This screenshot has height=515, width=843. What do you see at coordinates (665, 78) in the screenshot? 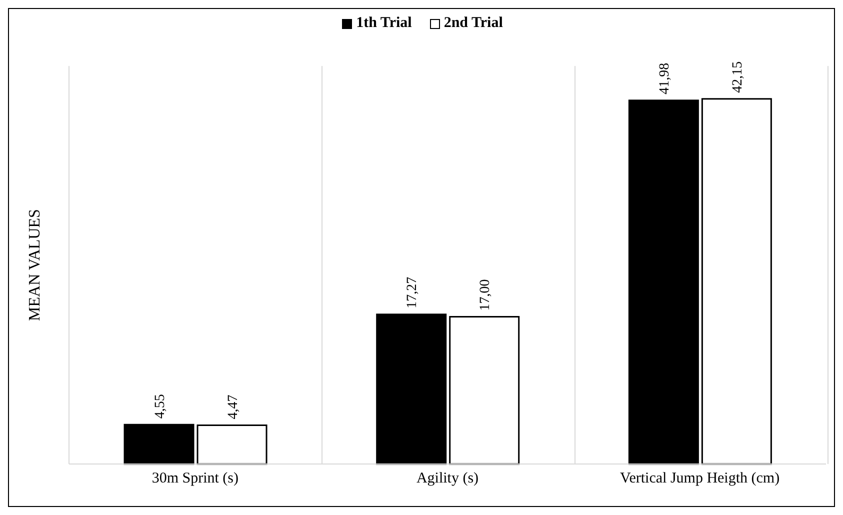
I see `data-label: 41,98` at bounding box center [665, 78].